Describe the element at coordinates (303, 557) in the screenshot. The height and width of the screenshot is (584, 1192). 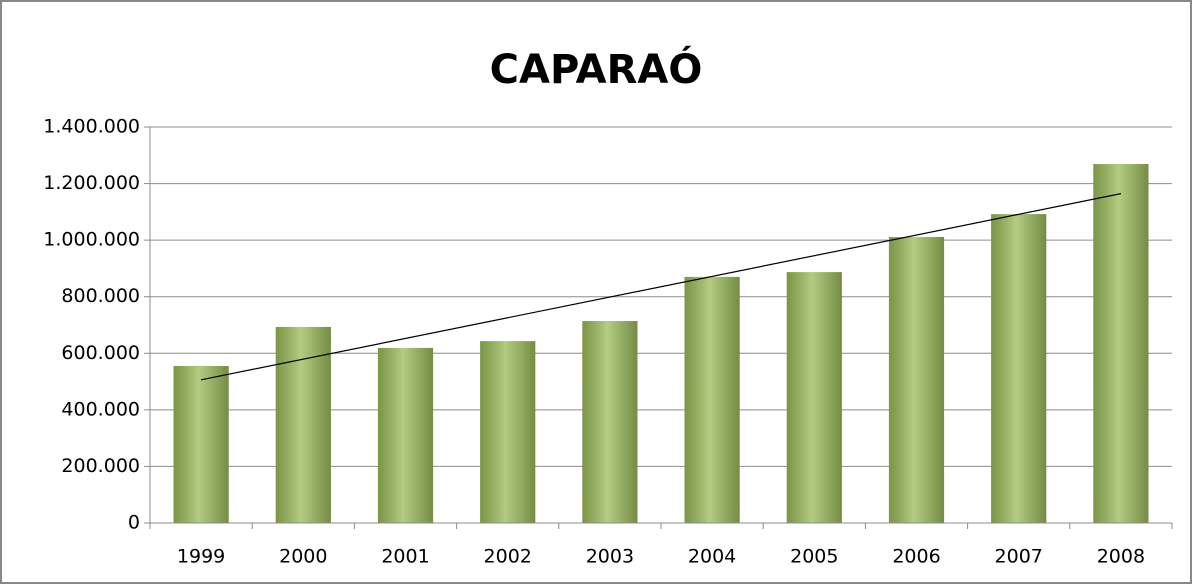
I see `x-tick-label: 2000` at that location.